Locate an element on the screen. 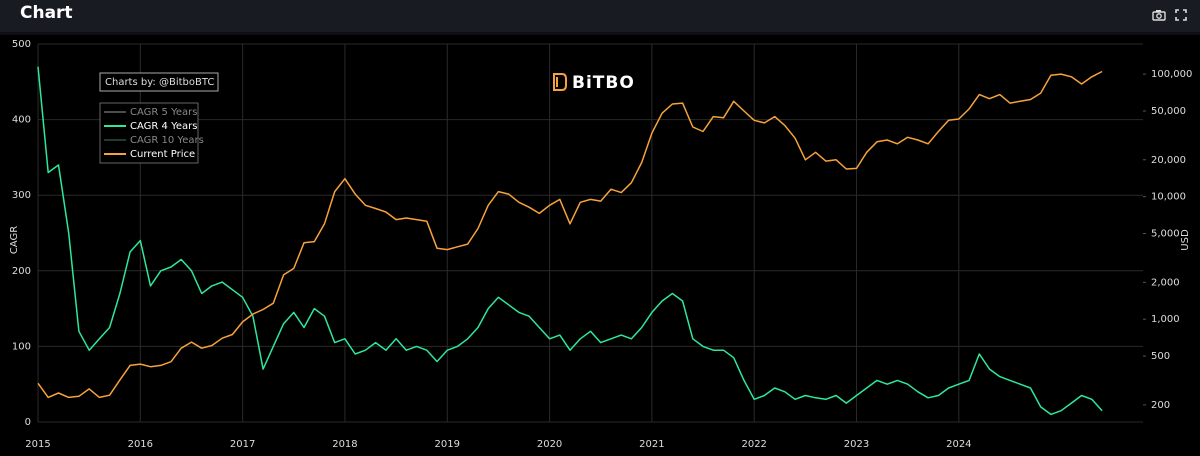 This screenshot has width=1200, height=456. annotation: Charts by: @BitboBTC is located at coordinates (159, 82).